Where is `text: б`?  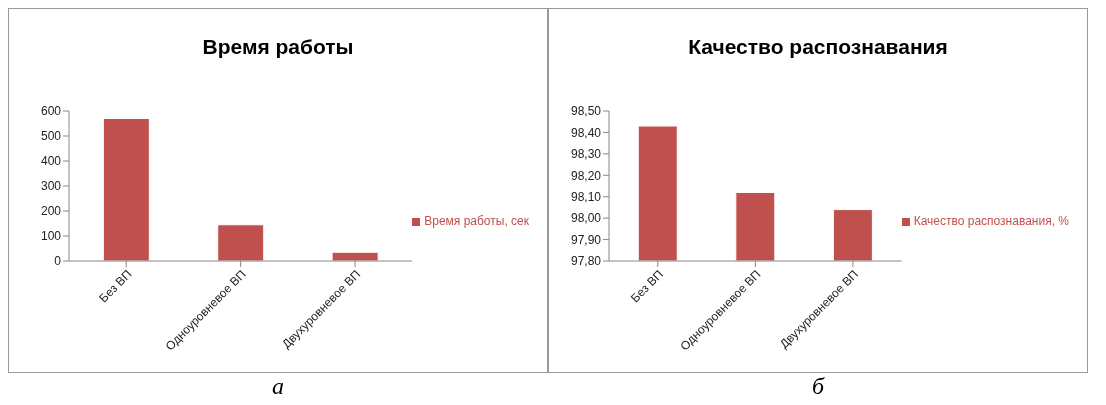 text: б is located at coordinates (818, 386).